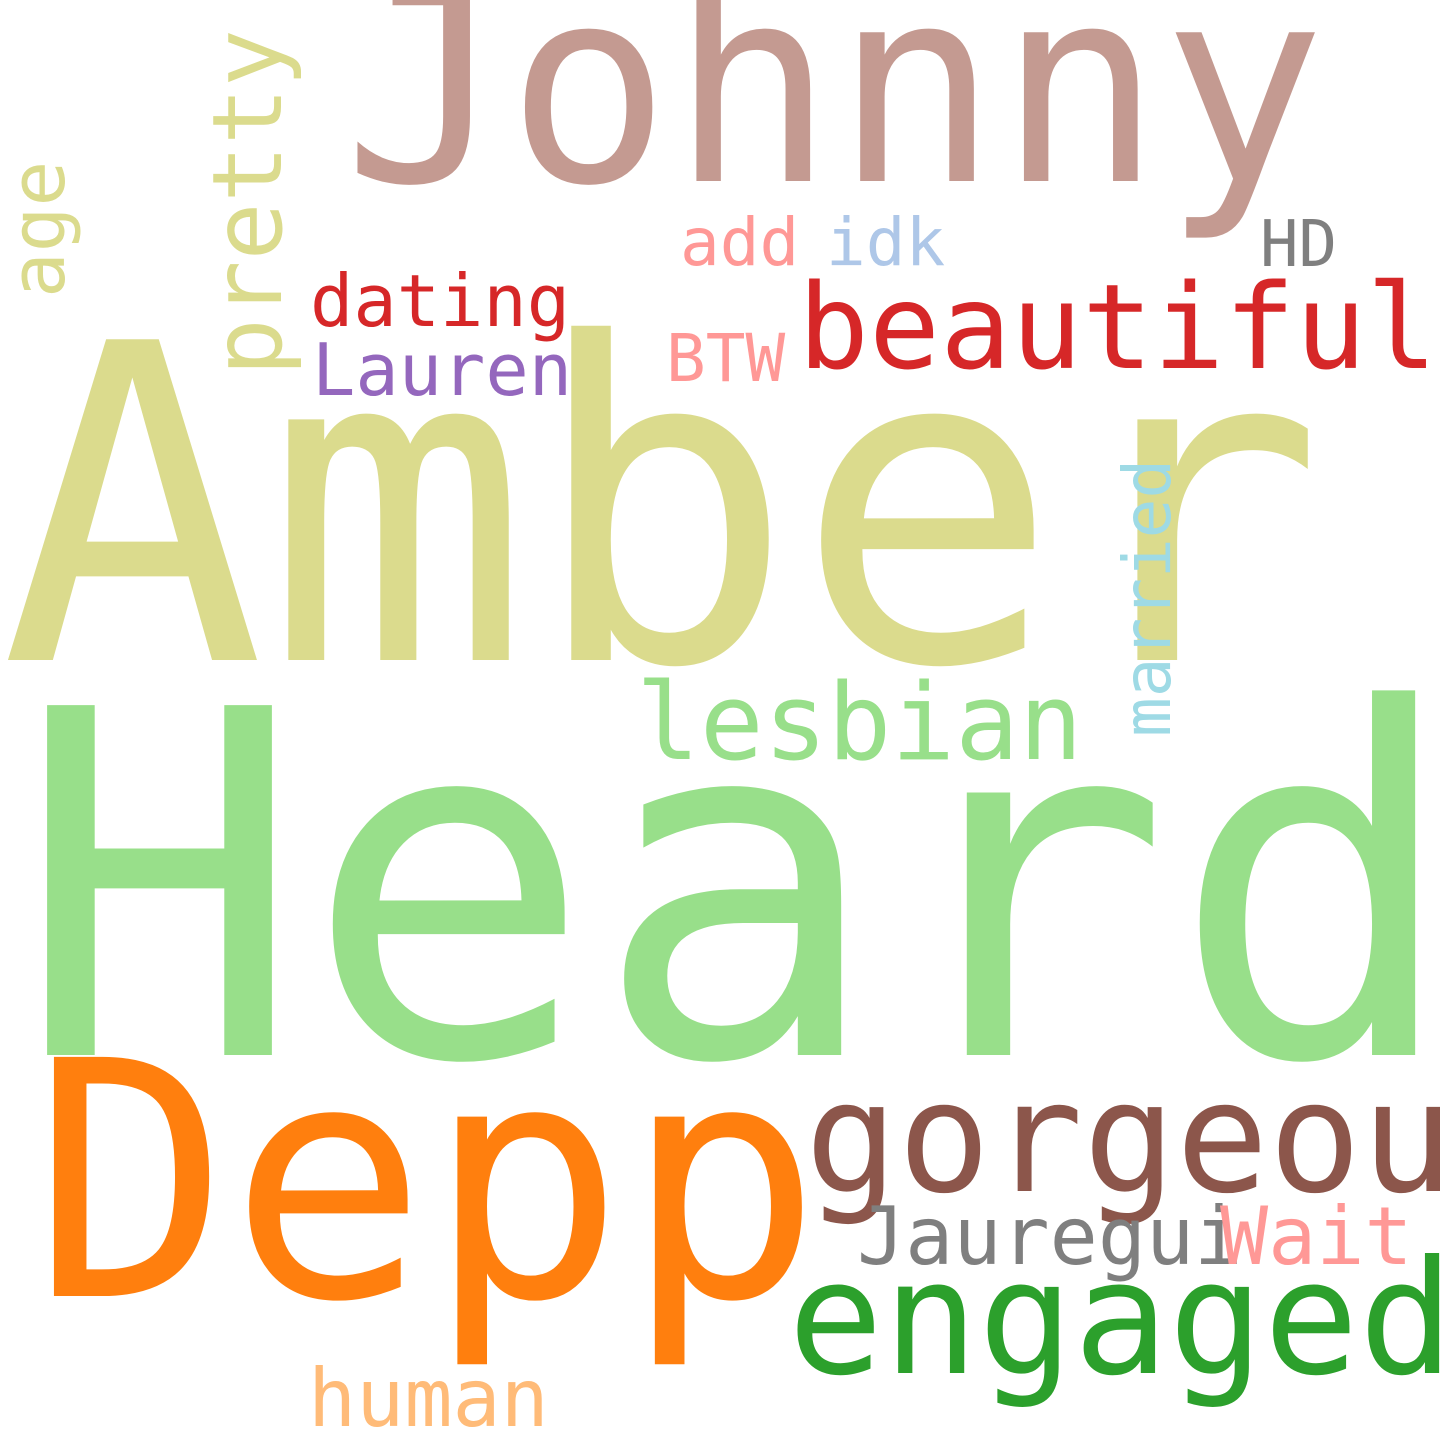 The width and height of the screenshot is (1440, 1440). I want to click on word-hd: HD, so click(1299, 245).